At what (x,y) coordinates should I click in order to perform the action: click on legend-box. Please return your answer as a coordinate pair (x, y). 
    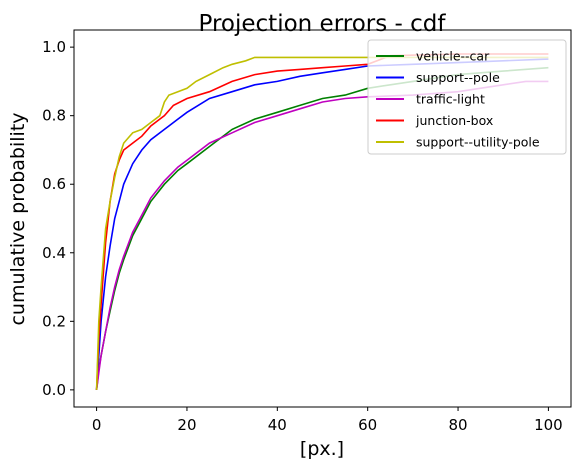
    Looking at the image, I should click on (467, 97).